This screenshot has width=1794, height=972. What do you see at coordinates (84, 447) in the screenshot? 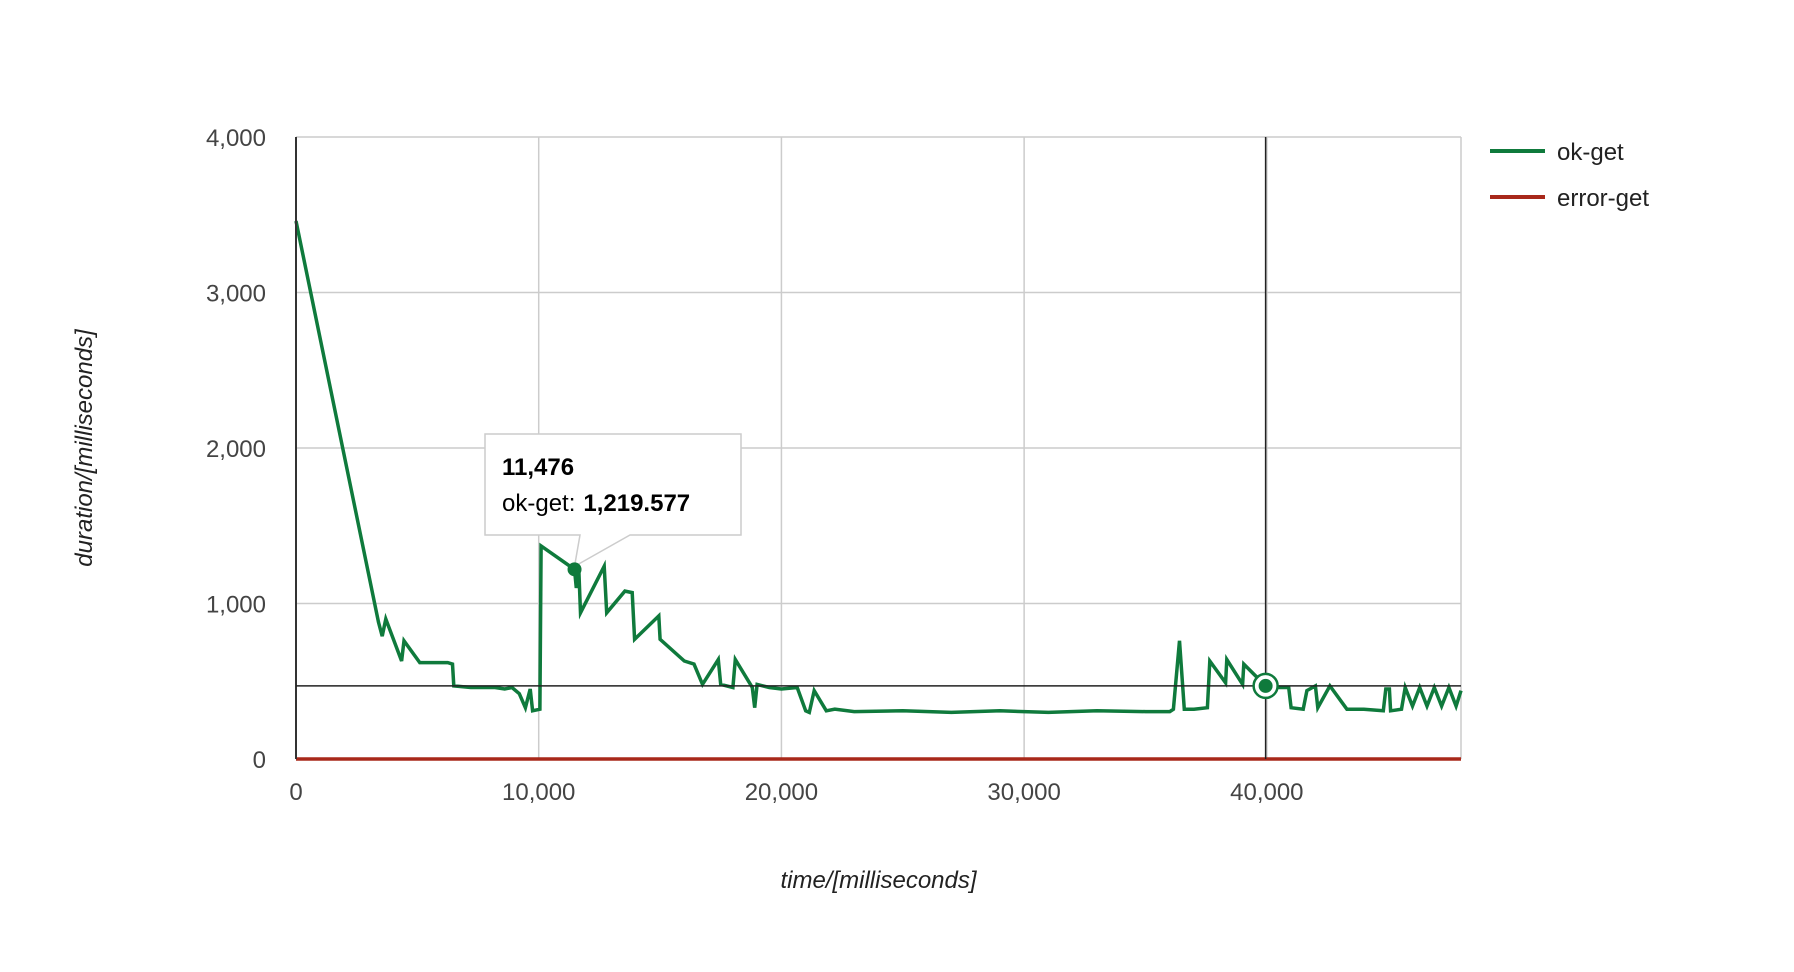
I see `y-axis-label: duration/[milliseconds]` at bounding box center [84, 447].